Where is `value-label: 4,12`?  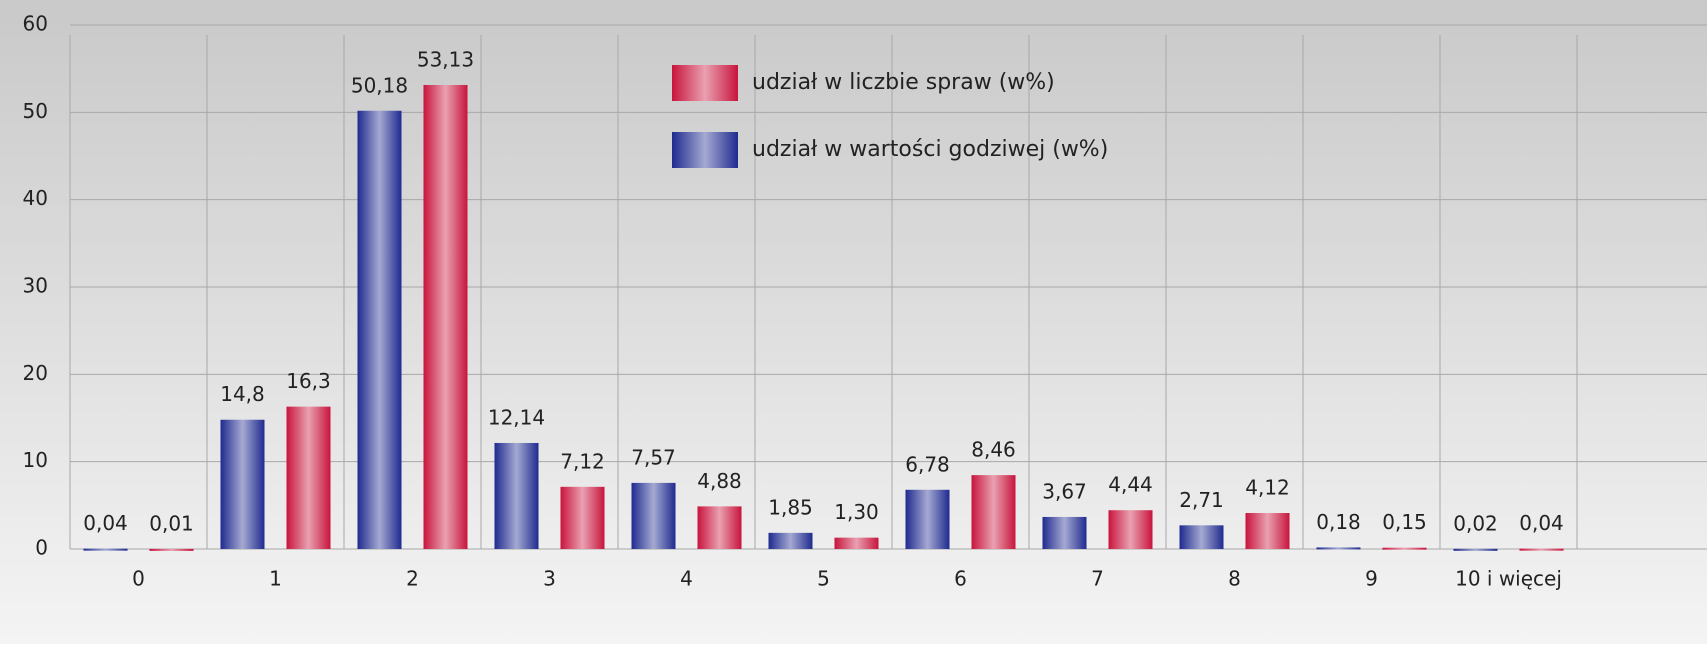
value-label: 4,12 is located at coordinates (1267, 488).